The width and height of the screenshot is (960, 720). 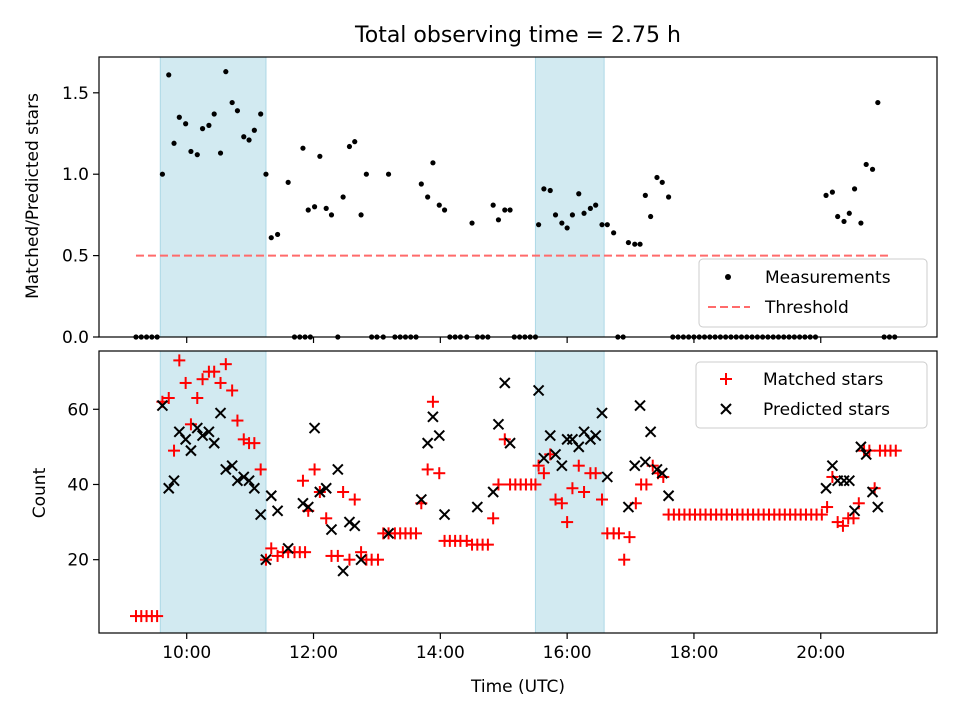 What do you see at coordinates (75, 257) in the screenshot?
I see `y-tick-label-1: 0.5` at bounding box center [75, 257].